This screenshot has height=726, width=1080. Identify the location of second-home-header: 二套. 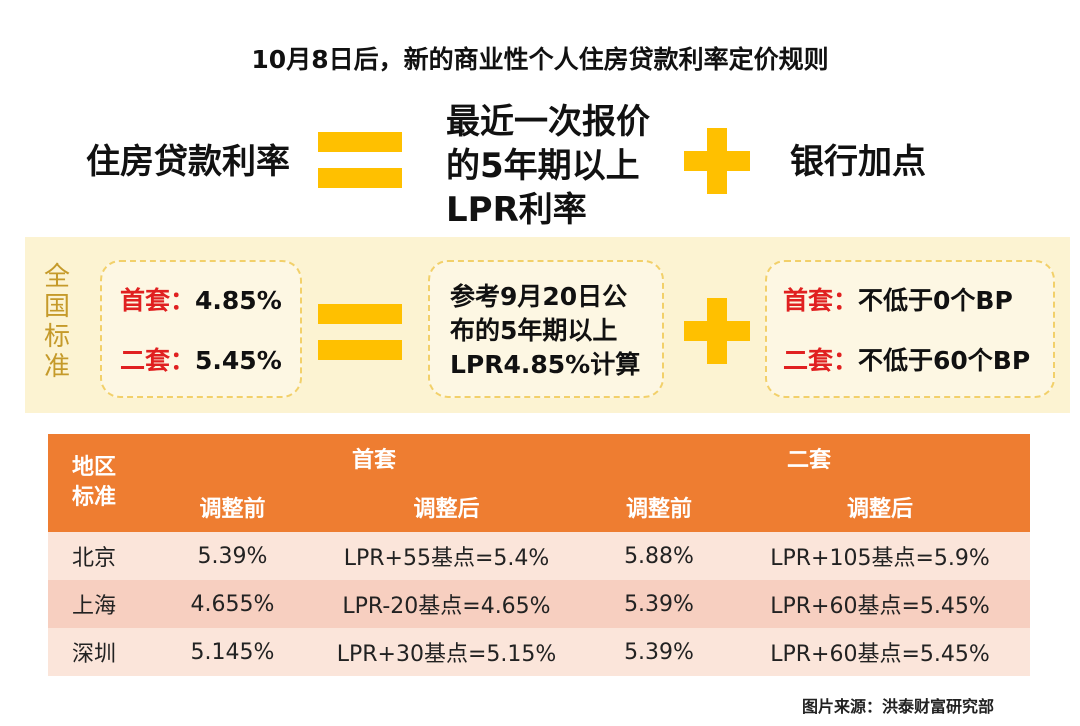
(809, 458).